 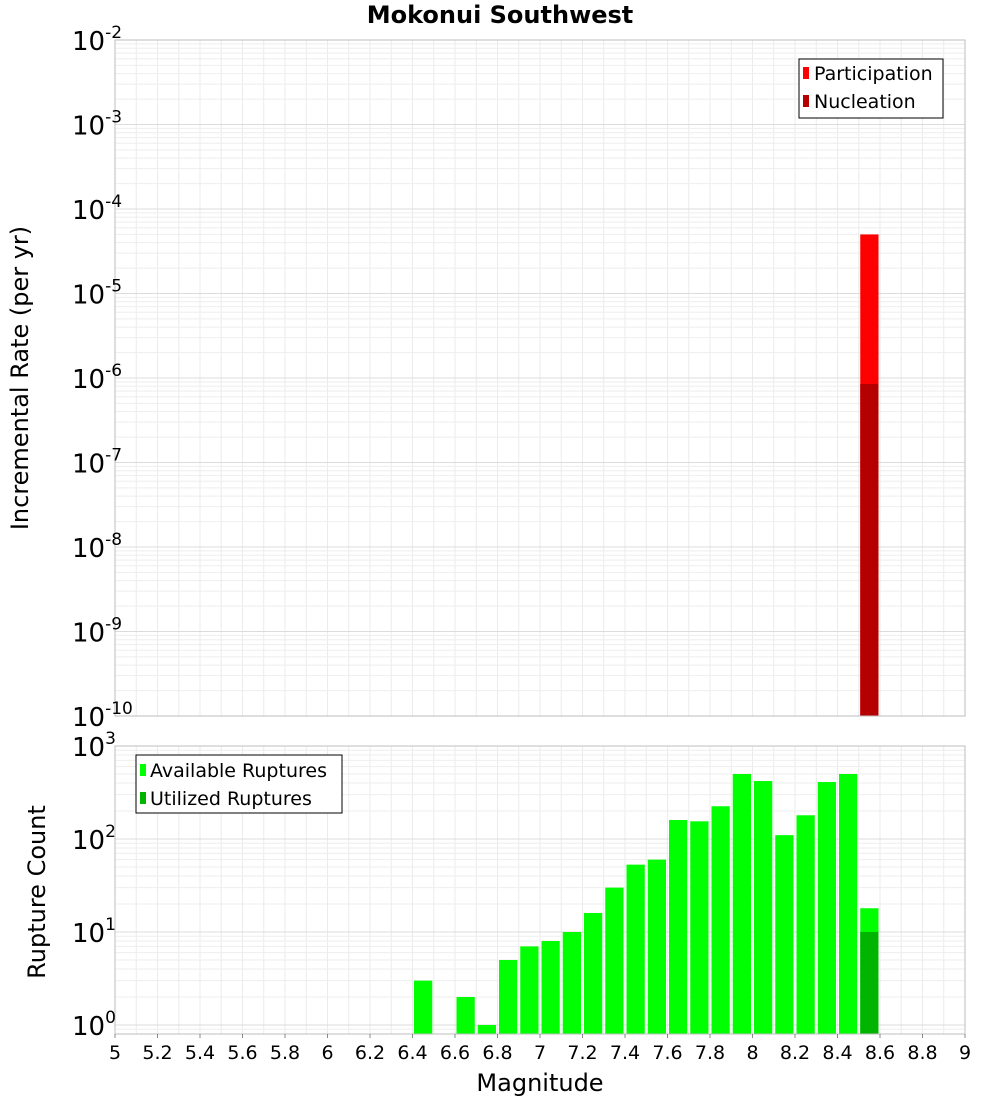 What do you see at coordinates (667, 1053) in the screenshot?
I see `x-tick-label: 7.6` at bounding box center [667, 1053].